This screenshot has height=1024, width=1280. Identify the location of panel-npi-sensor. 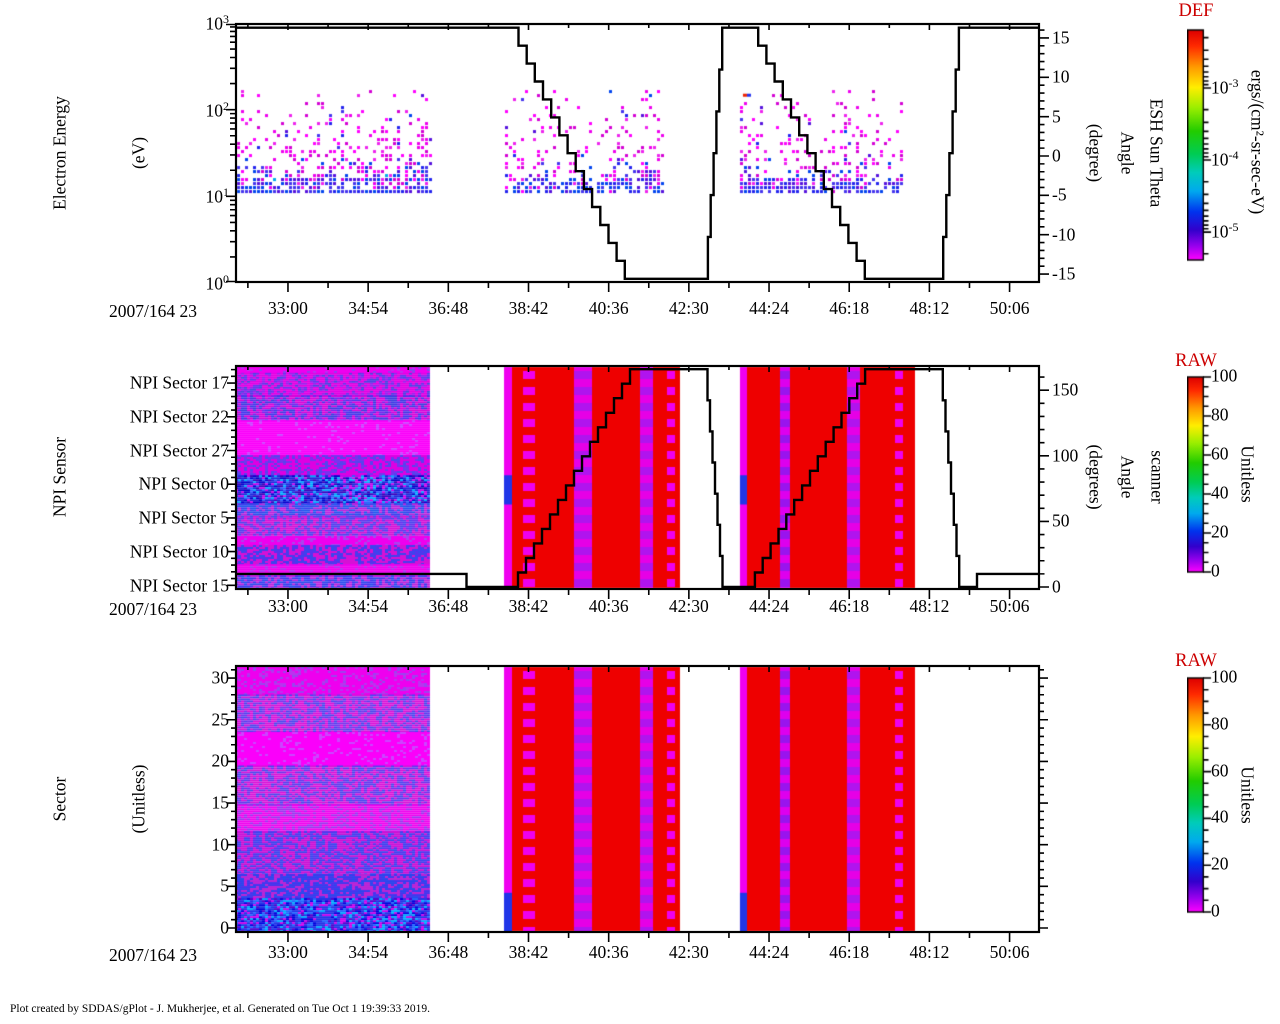
(638, 481).